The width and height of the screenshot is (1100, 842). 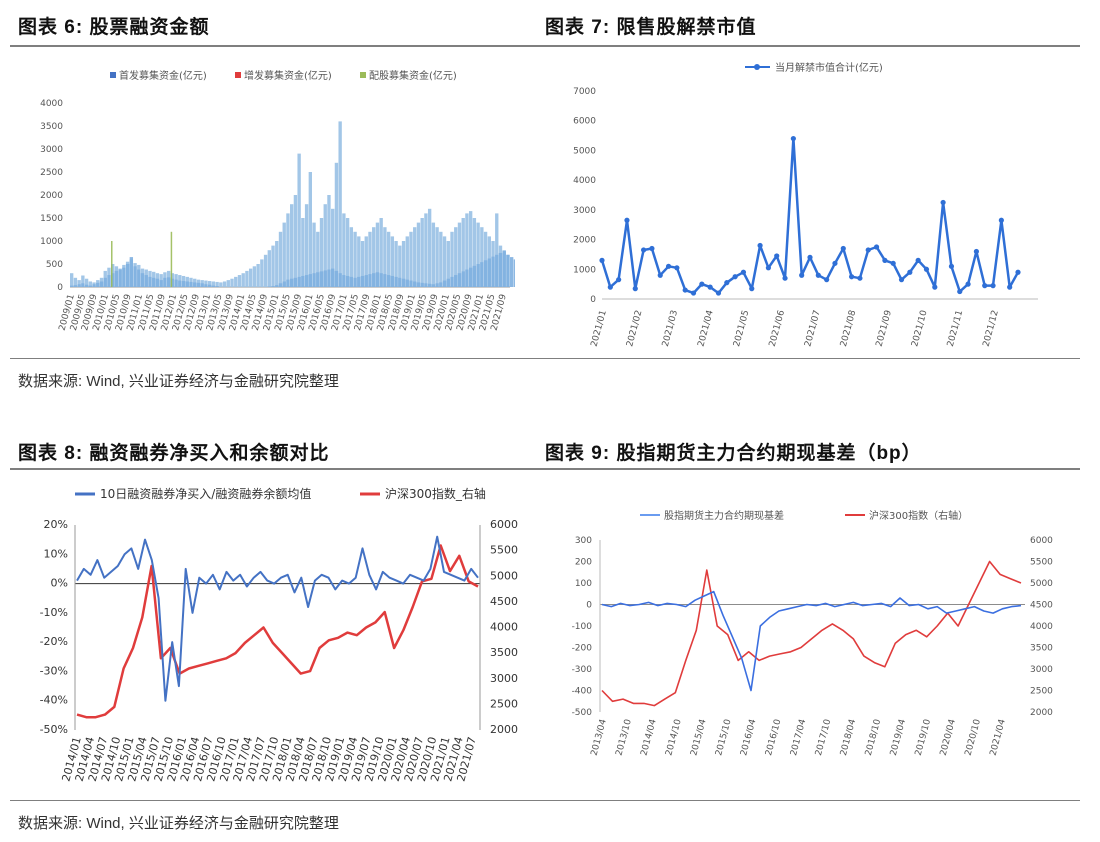 What do you see at coordinates (582, 692) in the screenshot?
I see `fig9-y-tick-left: -400` at bounding box center [582, 692].